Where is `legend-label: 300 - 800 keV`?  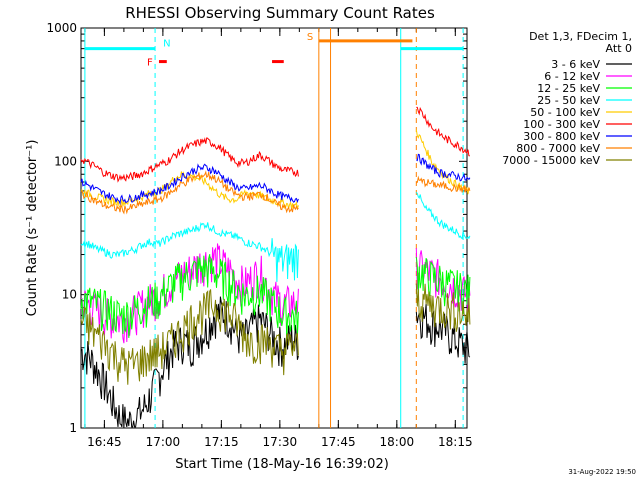
legend-label: 300 - 800 keV is located at coordinates (561, 136).